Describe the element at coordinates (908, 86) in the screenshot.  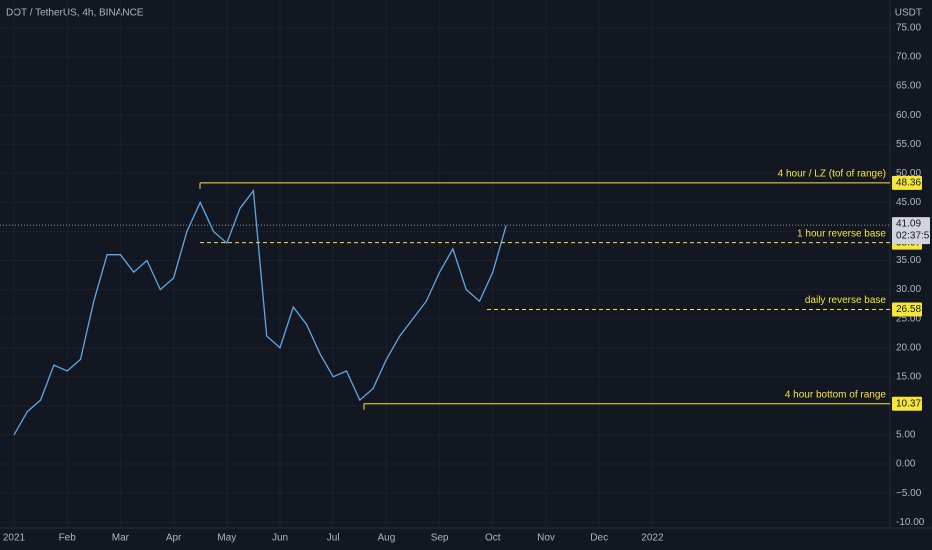
I see `y-tick-label: 65.00` at that location.